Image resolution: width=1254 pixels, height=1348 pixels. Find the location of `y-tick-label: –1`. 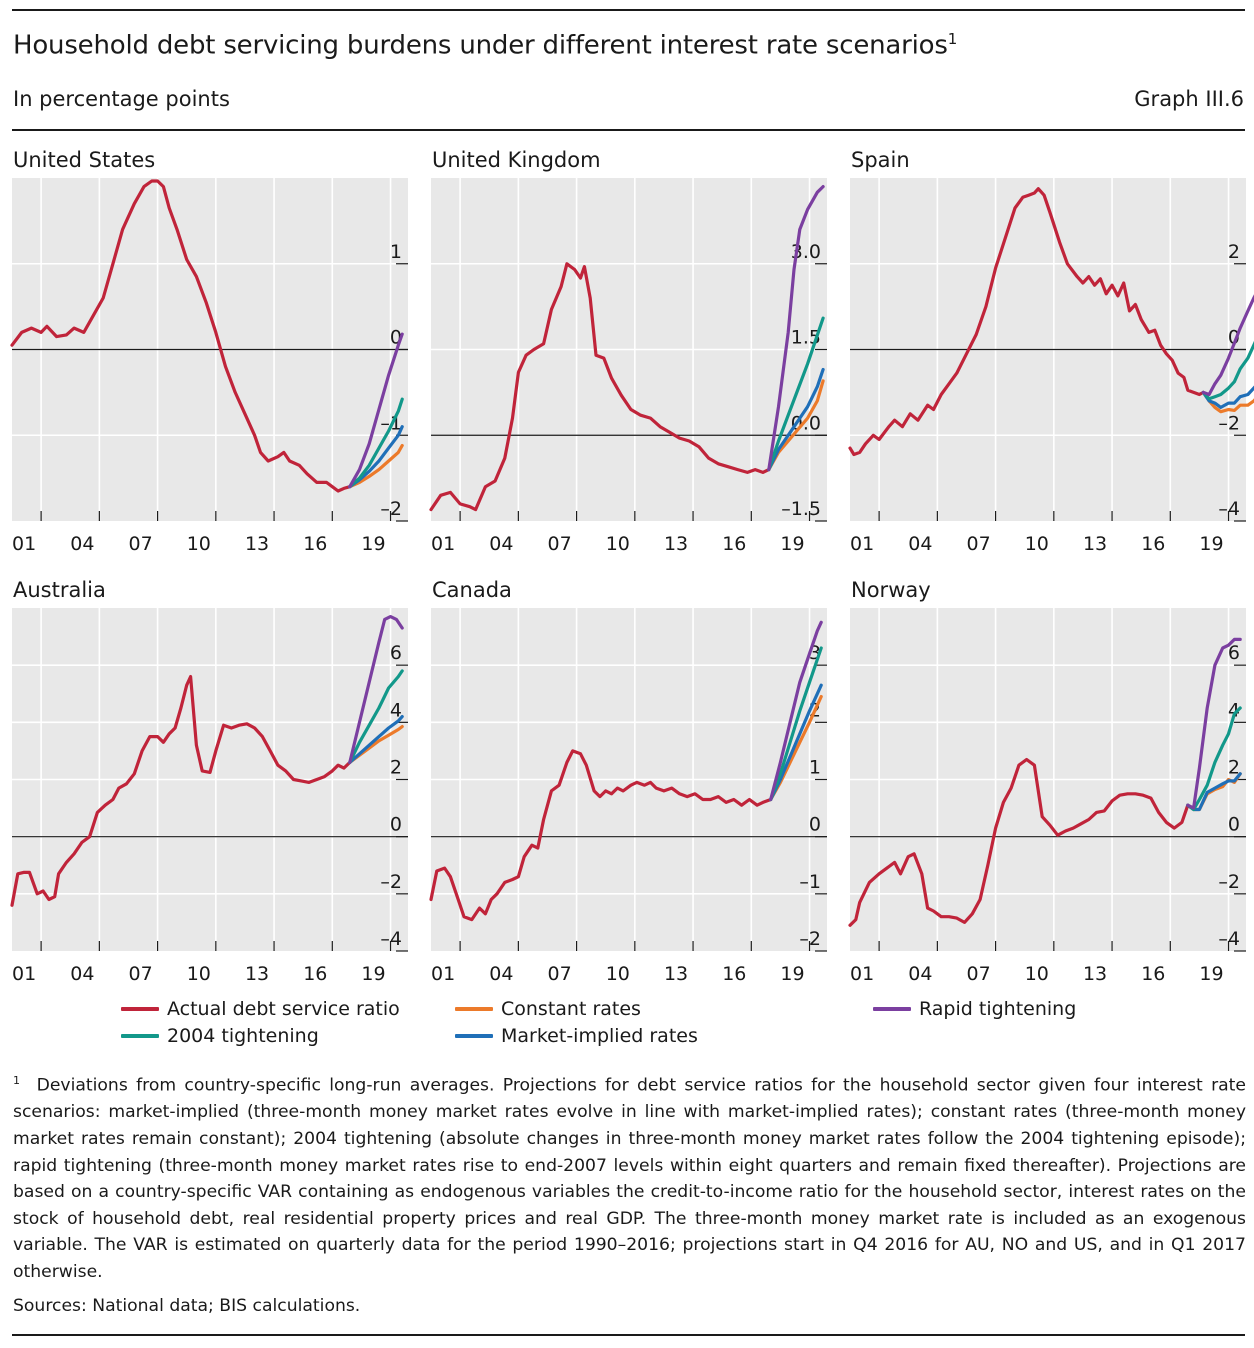

y-tick-label: –1 is located at coordinates (810, 882).